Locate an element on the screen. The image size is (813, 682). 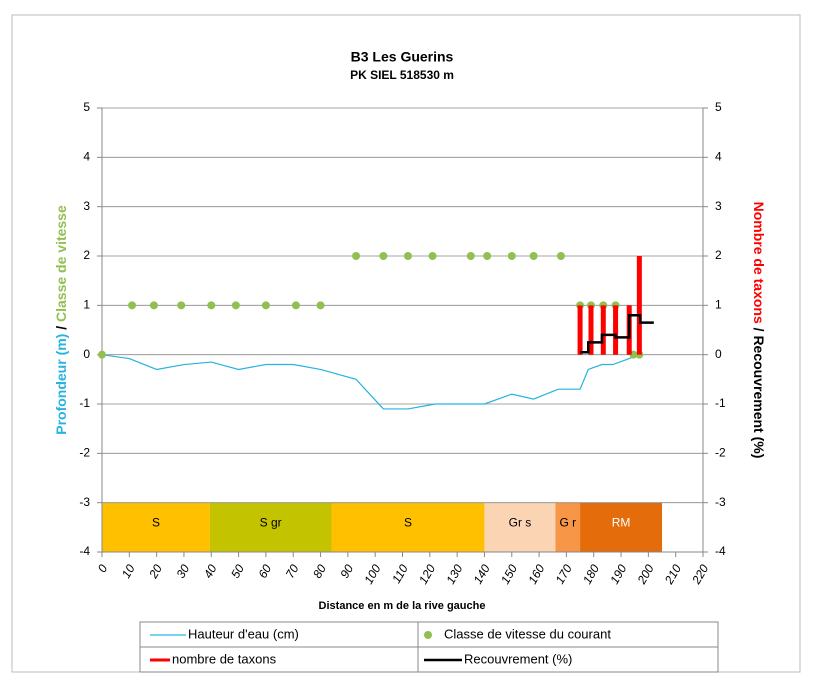
y2-tick-label: -3 is located at coordinates (720, 502).